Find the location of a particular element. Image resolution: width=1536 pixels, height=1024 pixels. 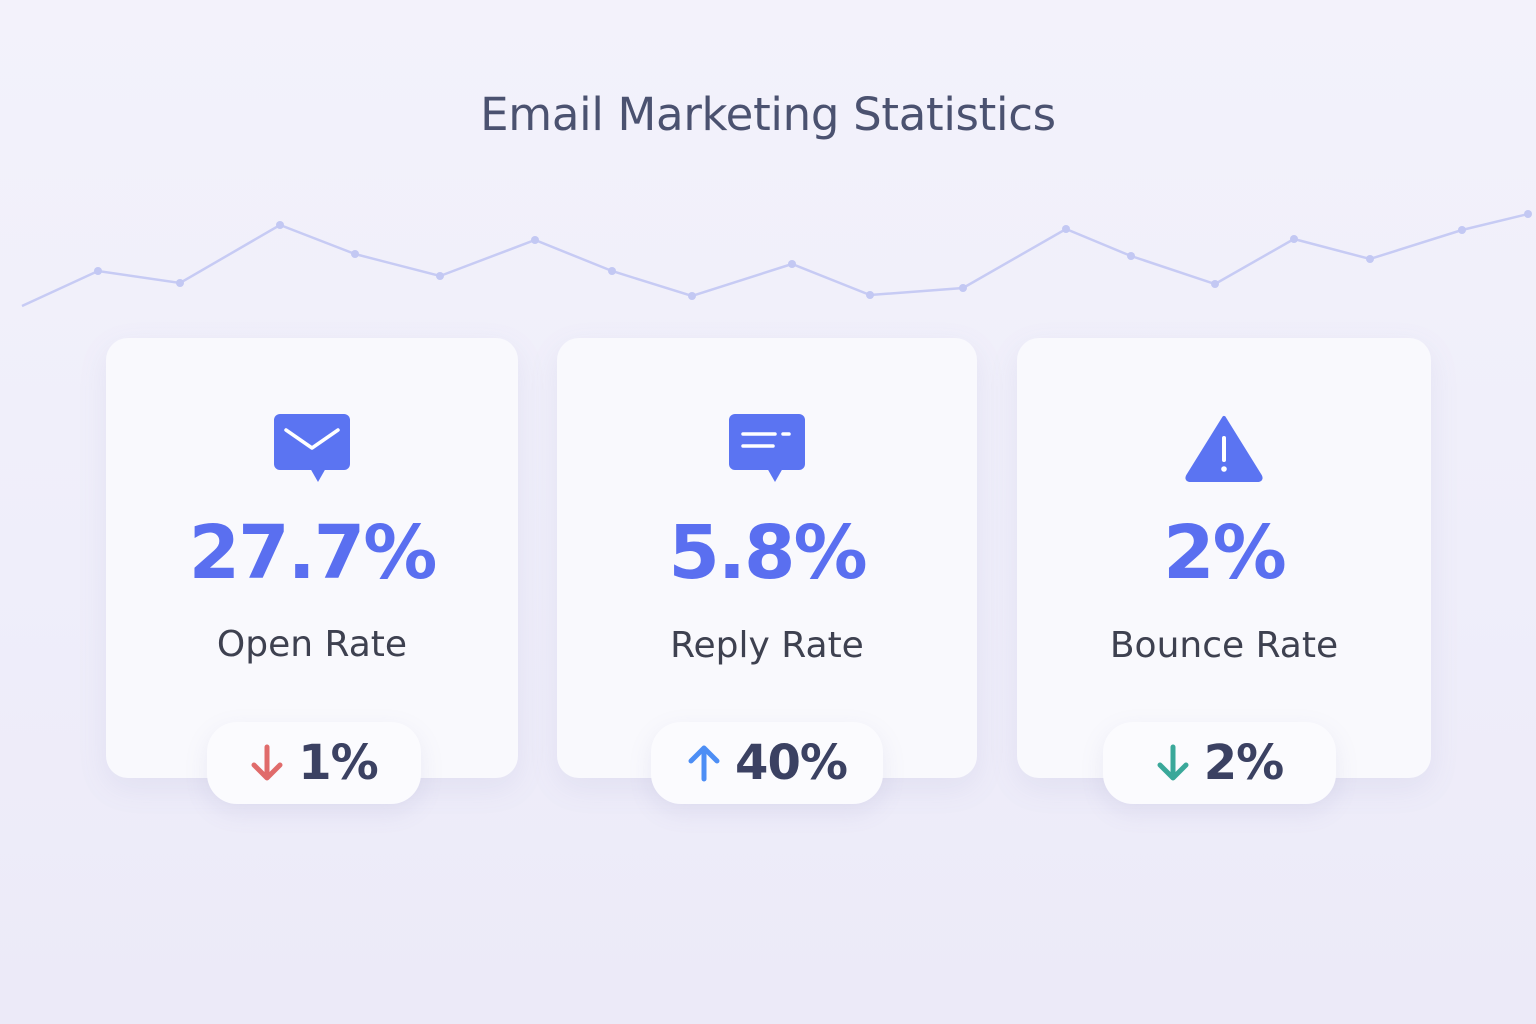

arrow-up-icon is located at coordinates (704, 763).